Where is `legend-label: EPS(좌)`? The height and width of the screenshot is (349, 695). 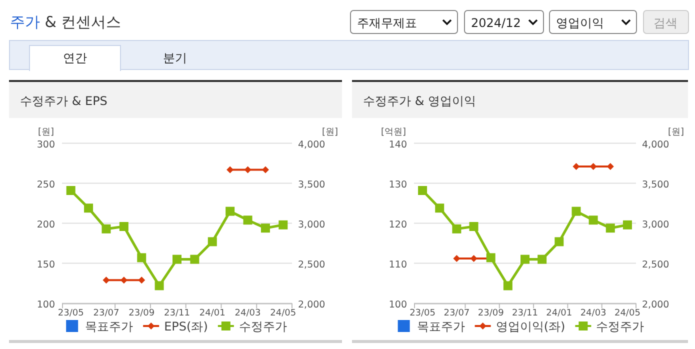 legend-label: EPS(좌) is located at coordinates (186, 327).